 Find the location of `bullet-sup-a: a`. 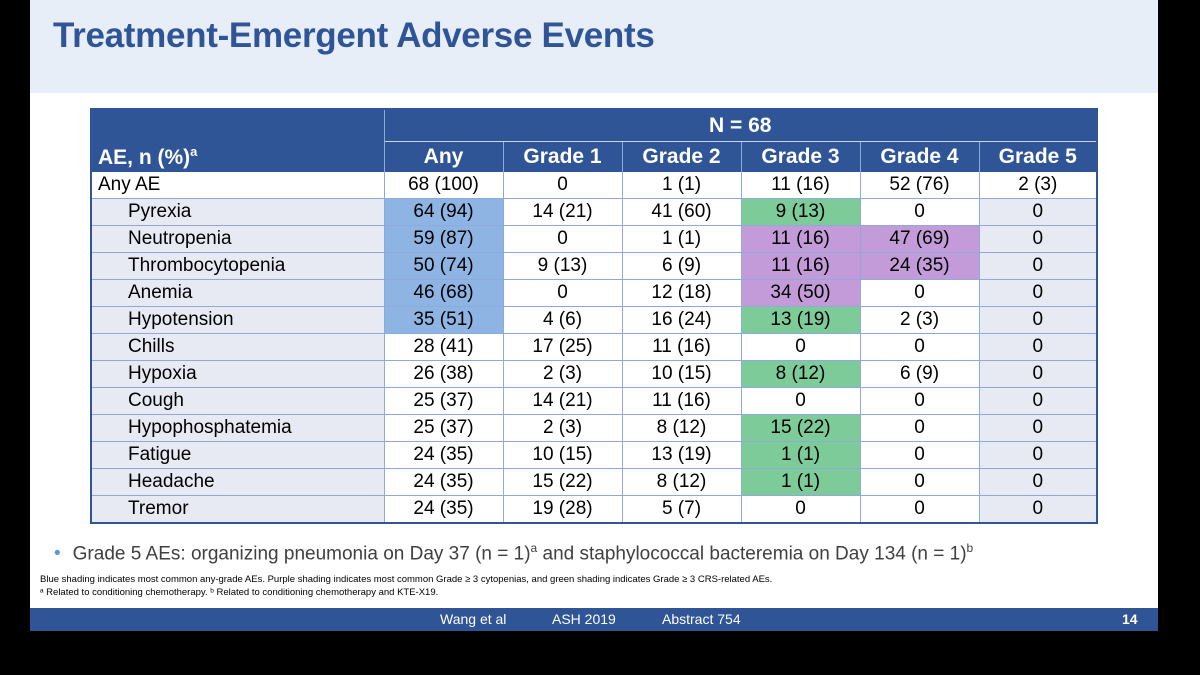

bullet-sup-a: a is located at coordinates (534, 548).